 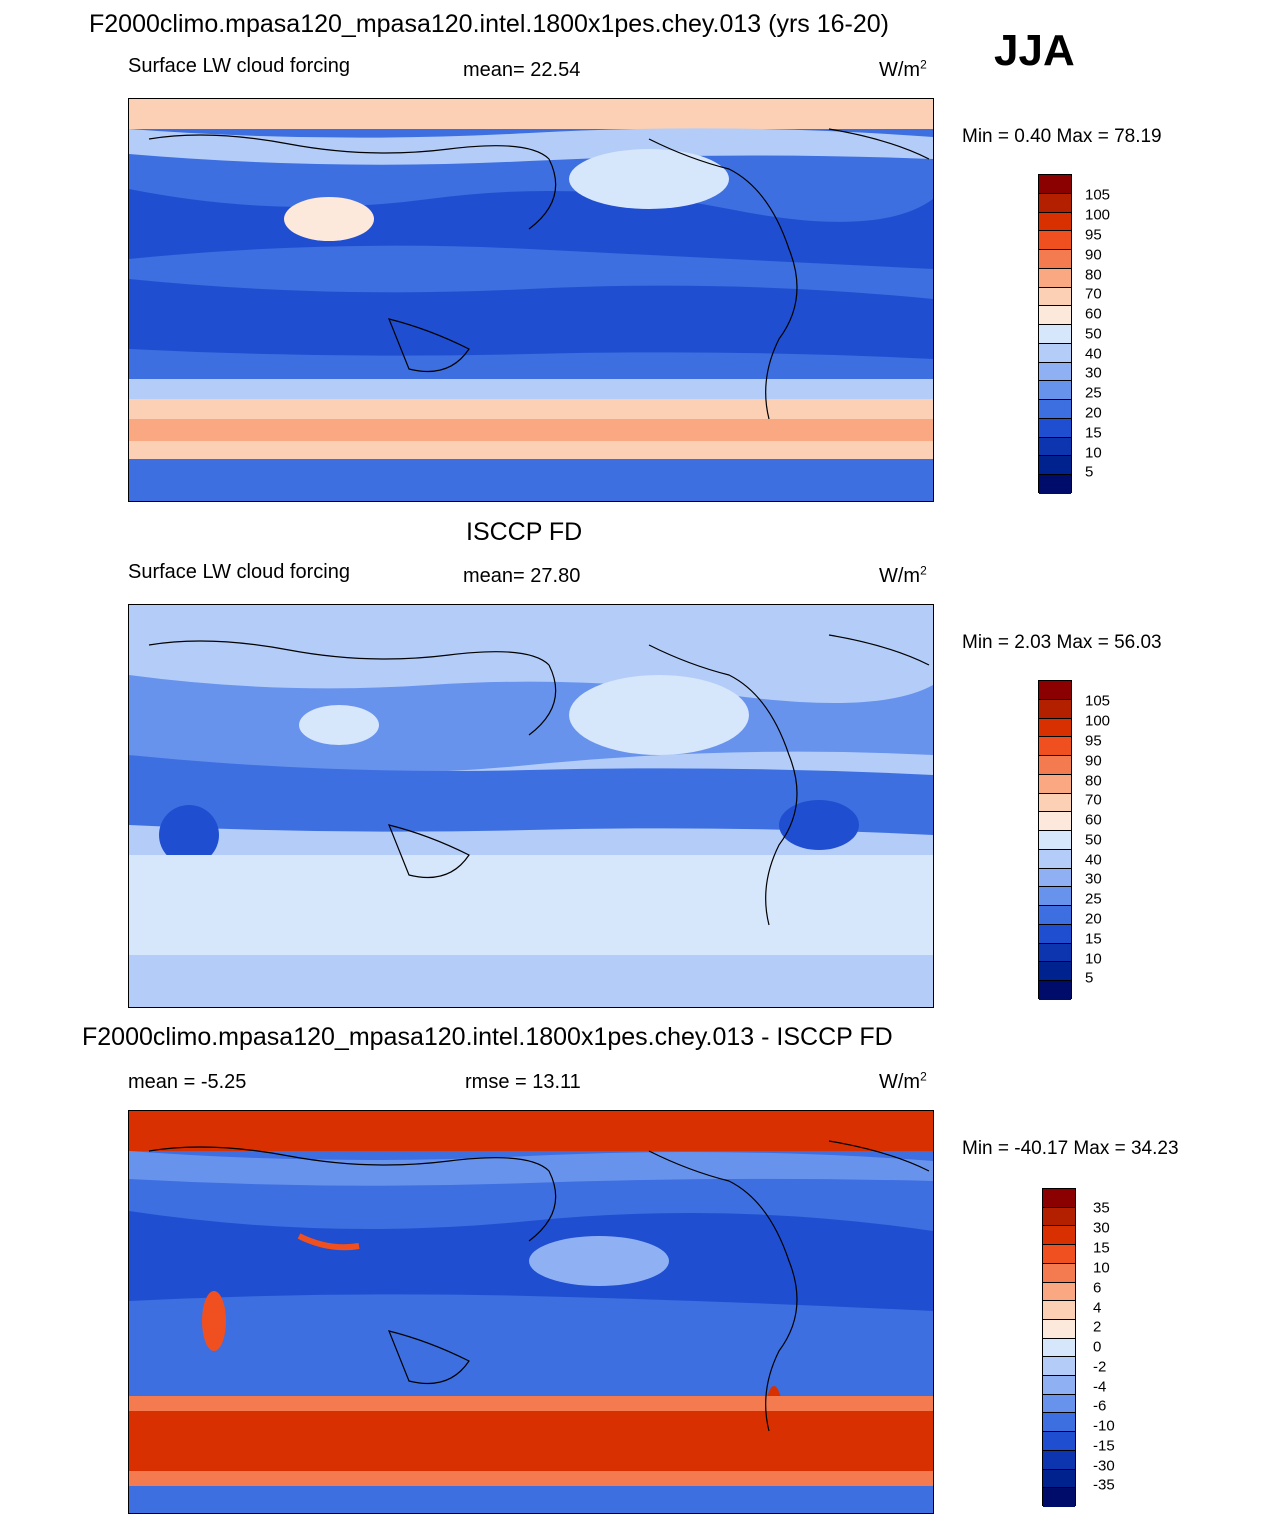 I want to click on panel2-minmax: Min = 2.03 Max = 56.03, so click(x=1062, y=642).